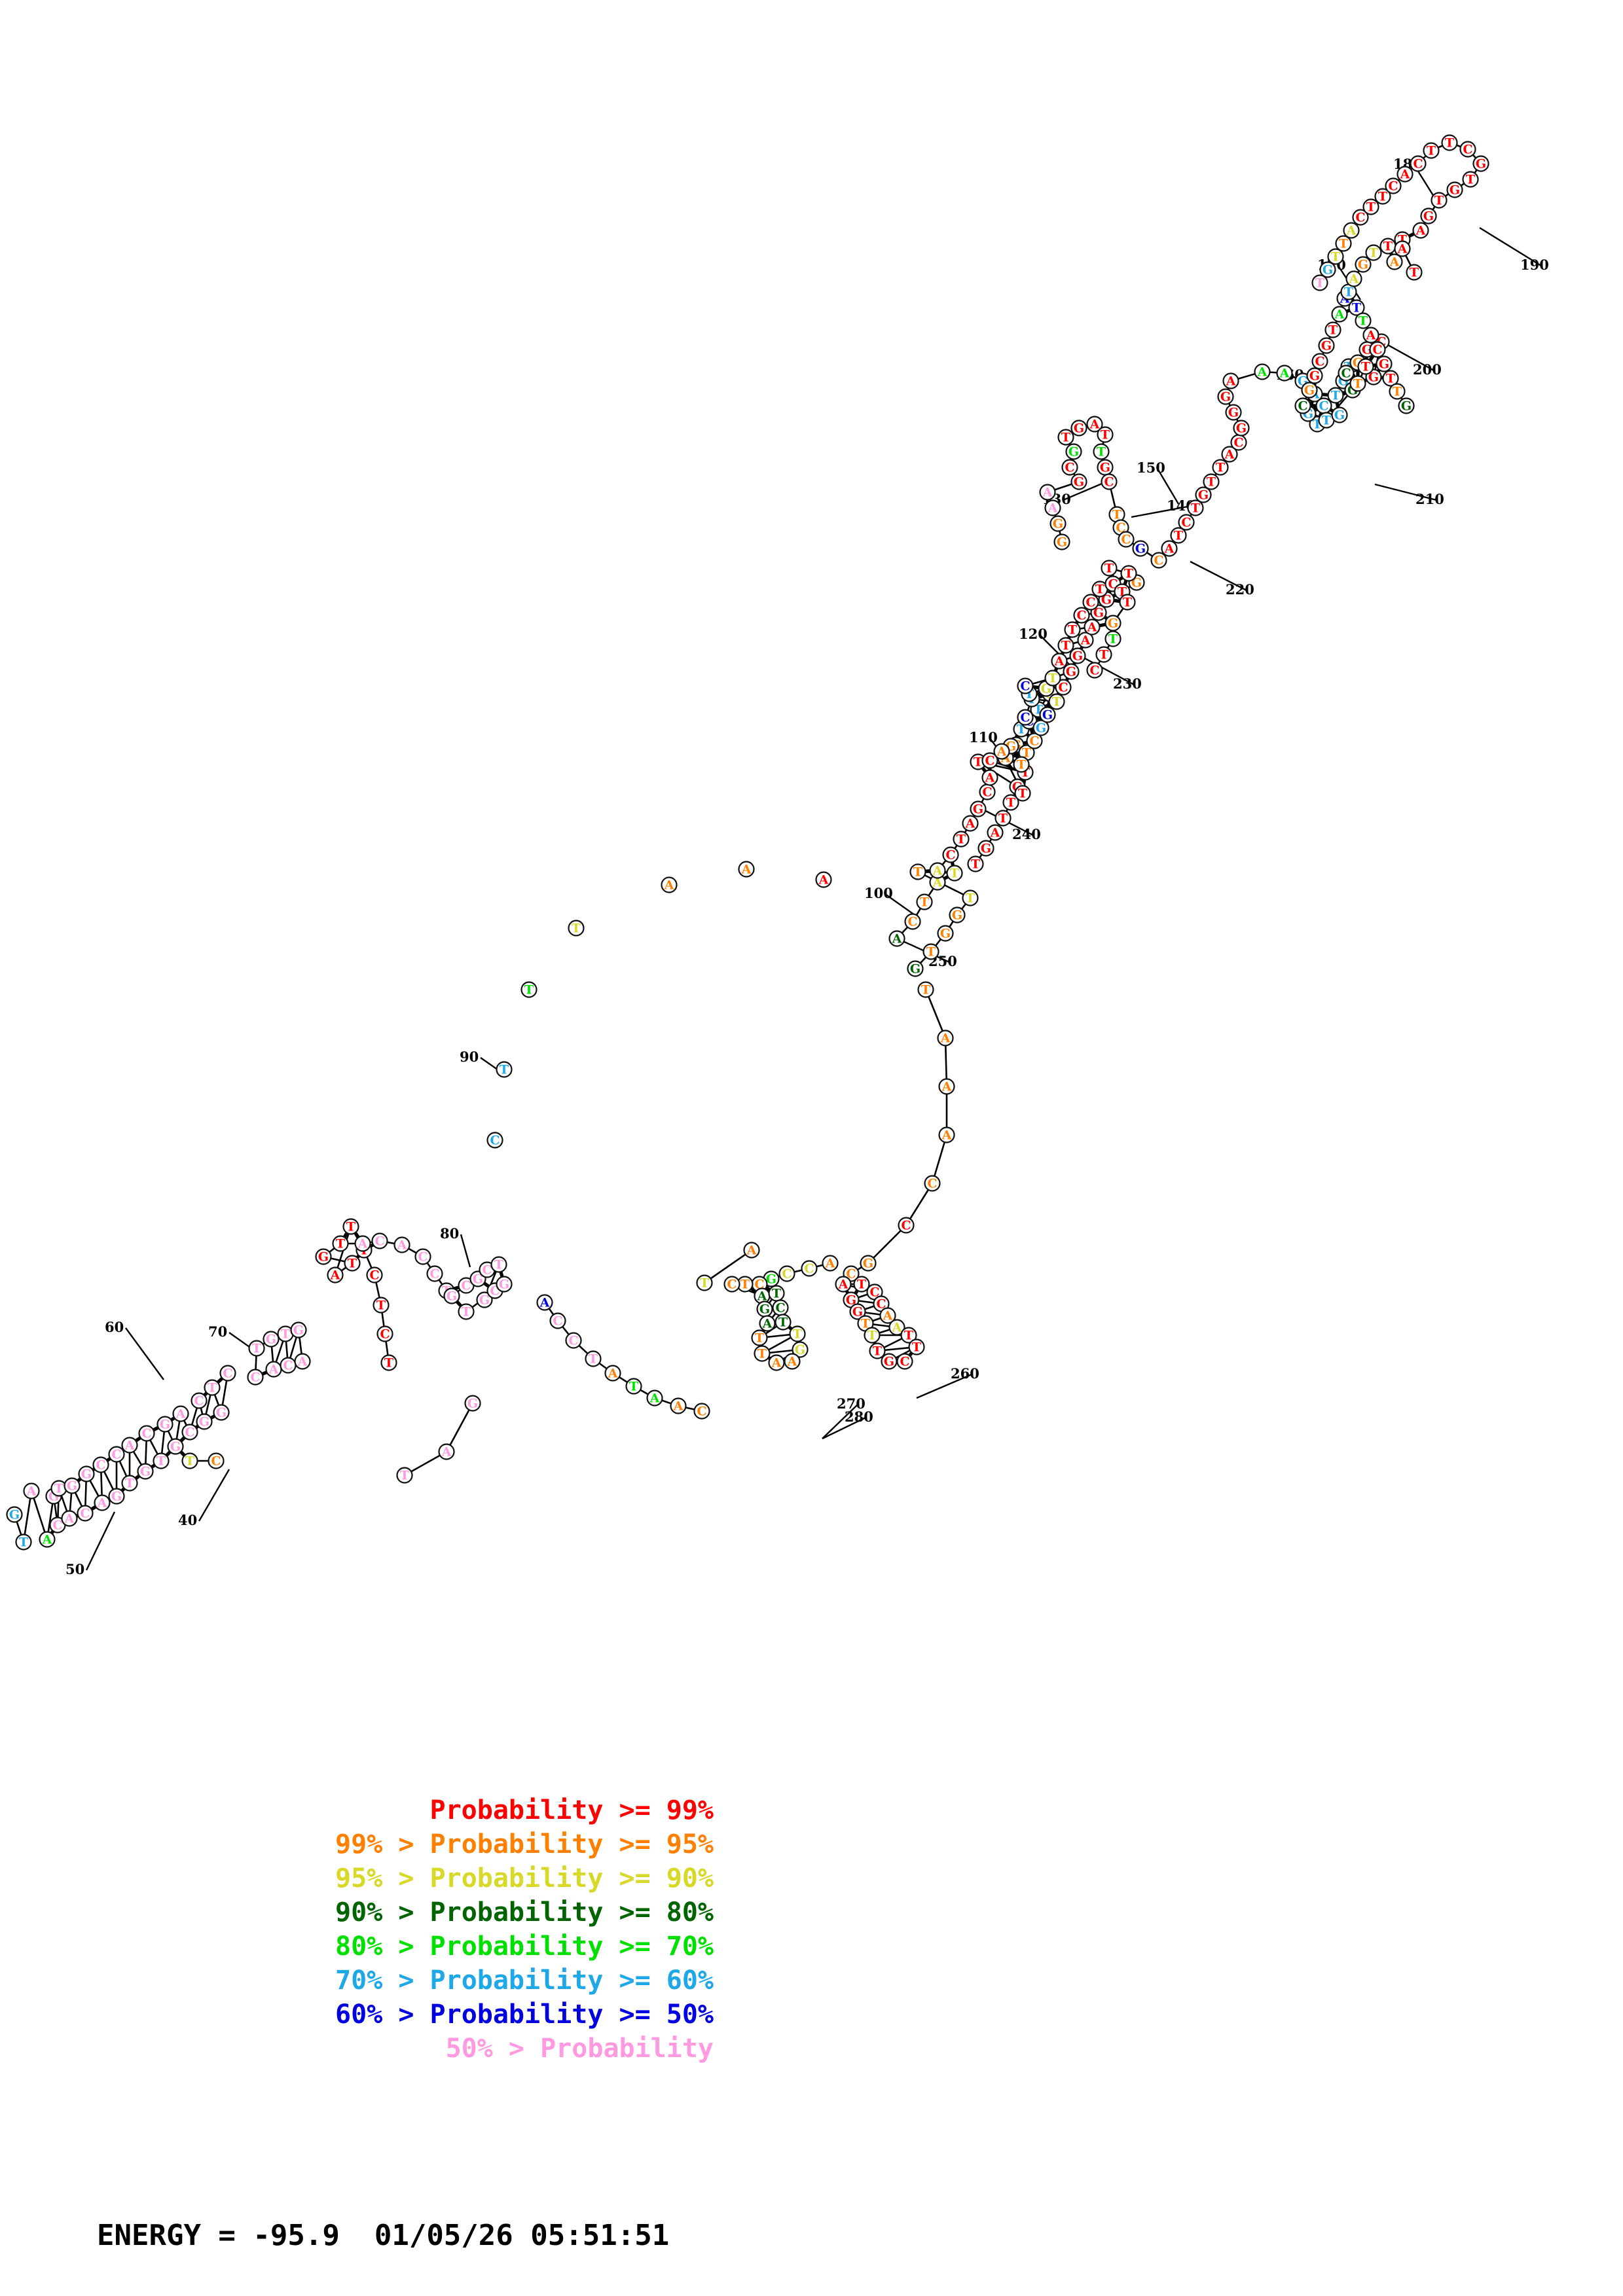  What do you see at coordinates (469, 1057) in the screenshot?
I see `position-number-label: 90` at bounding box center [469, 1057].